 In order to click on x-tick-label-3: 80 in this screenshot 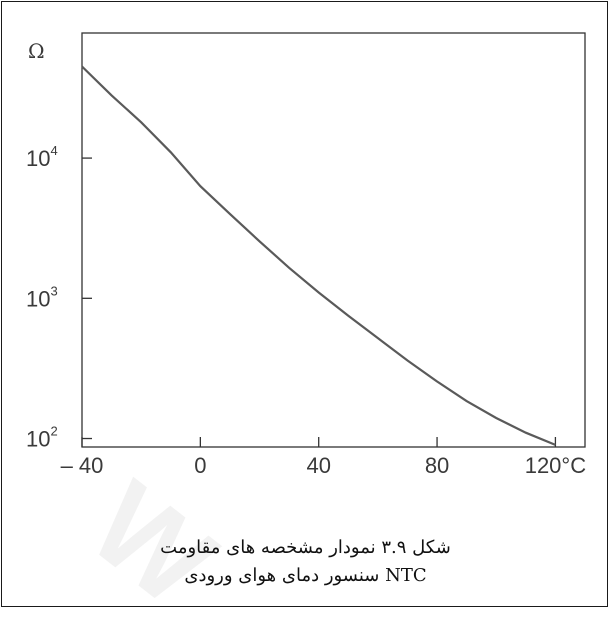, I will do `click(437, 465)`.